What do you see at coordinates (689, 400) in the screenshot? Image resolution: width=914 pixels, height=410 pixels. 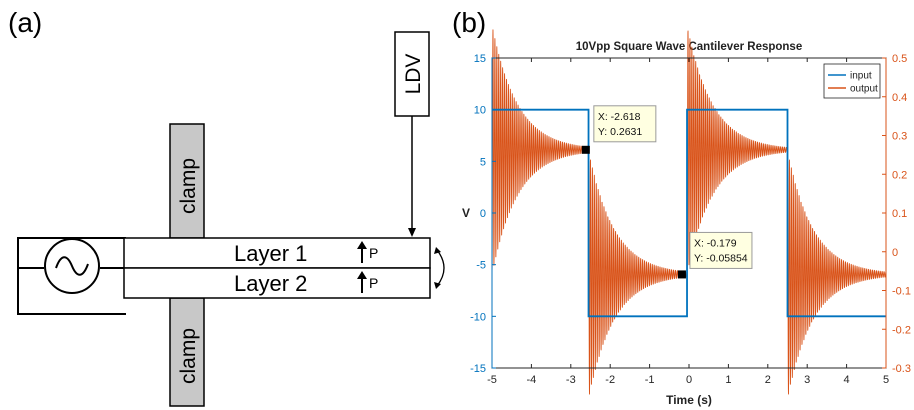 I see `x-axis-label: Time (s)` at bounding box center [689, 400].